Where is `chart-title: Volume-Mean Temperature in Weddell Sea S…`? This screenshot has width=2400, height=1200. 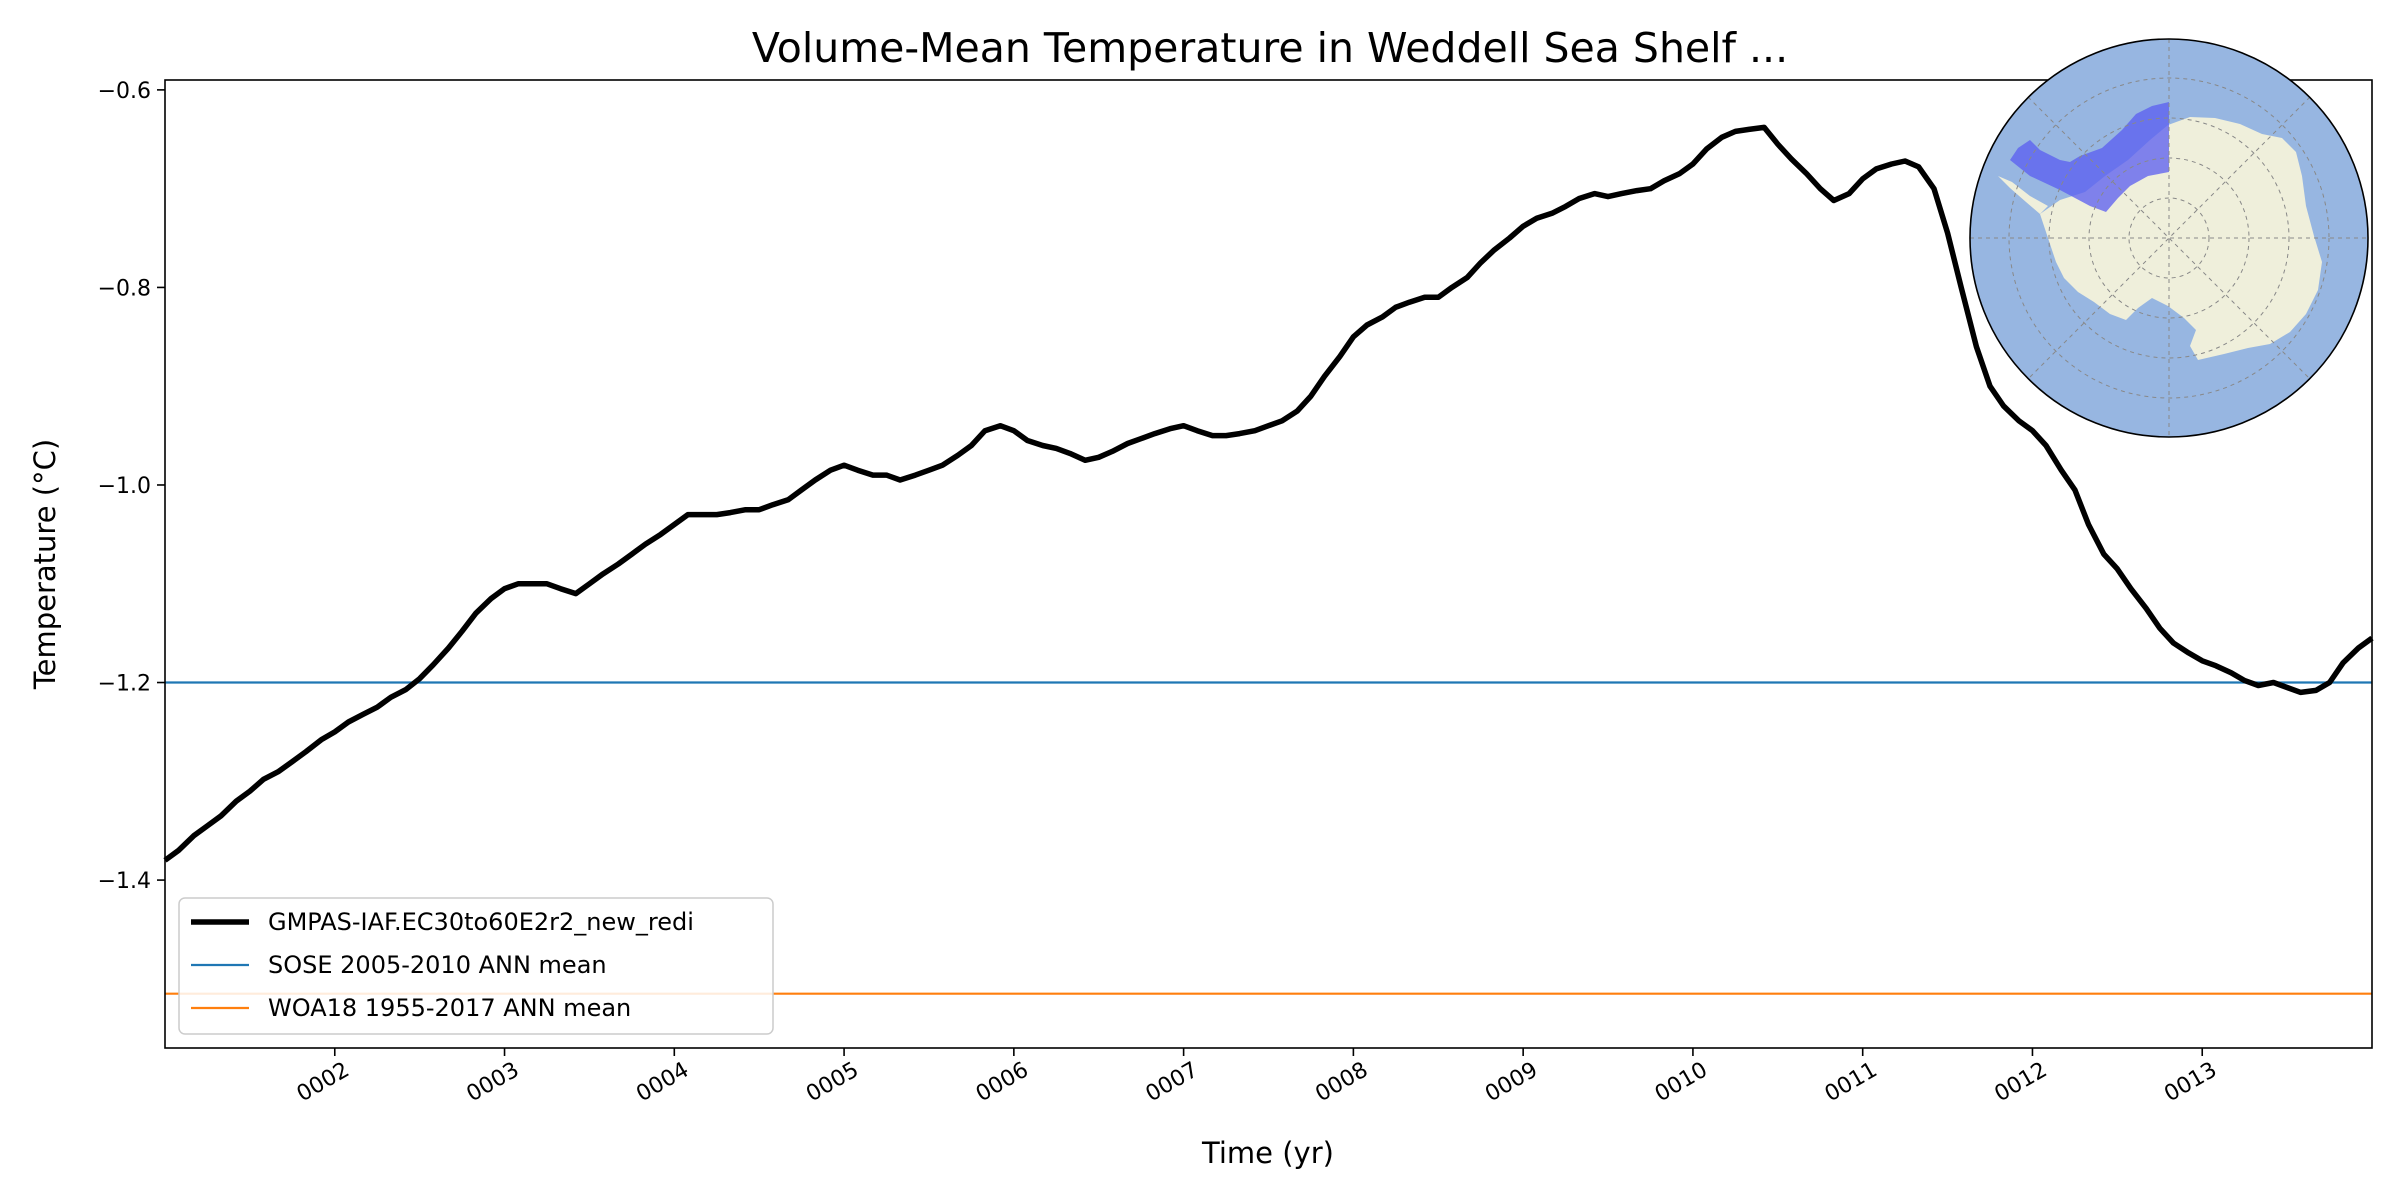
chart-title: Volume-Mean Temperature in Weddell Sea S… is located at coordinates (1270, 48).